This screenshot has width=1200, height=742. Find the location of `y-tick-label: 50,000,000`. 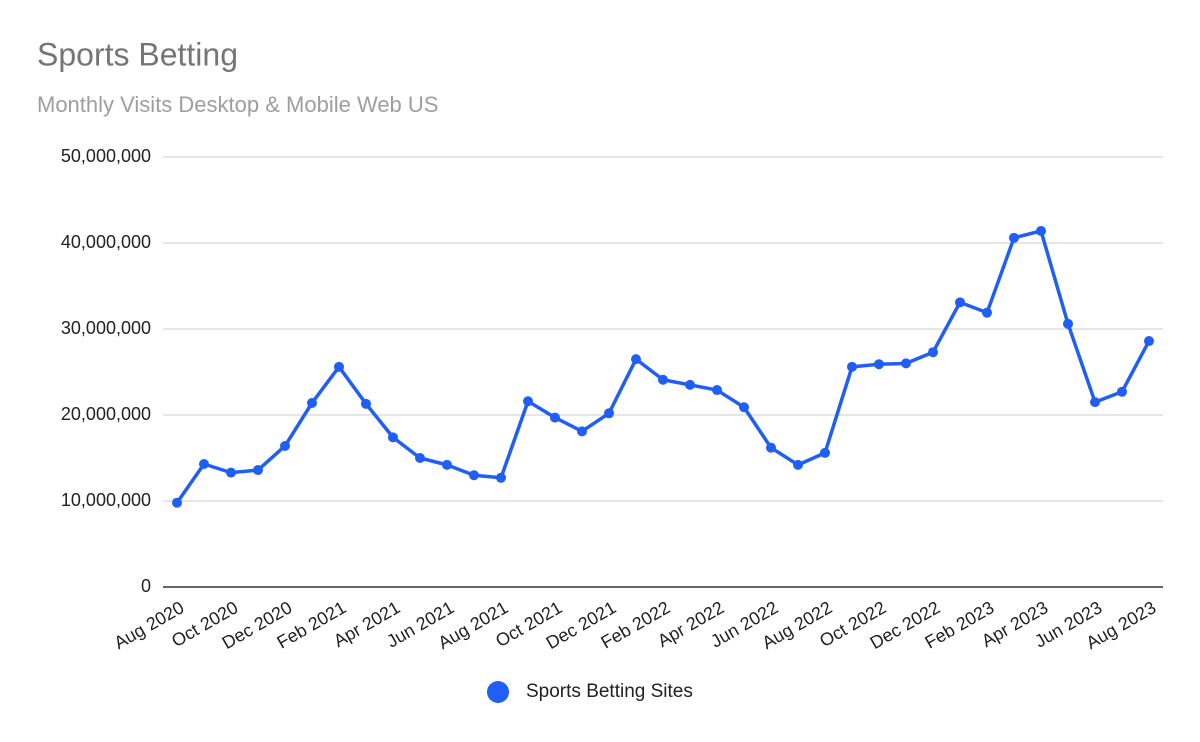

y-tick-label: 50,000,000 is located at coordinates (106, 156).